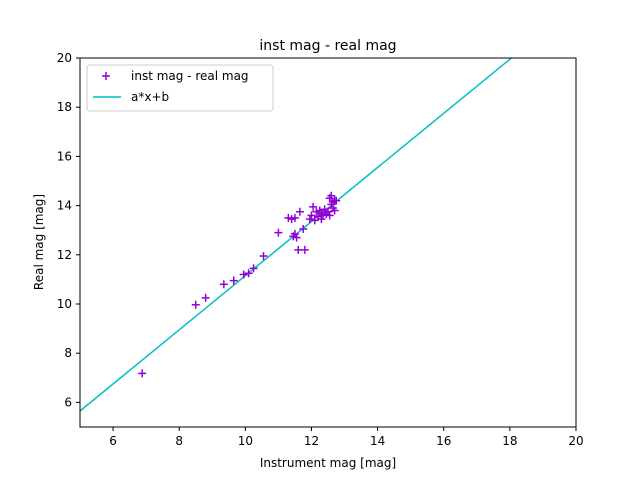 Image resolution: width=640 pixels, height=480 pixels. I want to click on y-tick-label: 10, so click(64, 304).